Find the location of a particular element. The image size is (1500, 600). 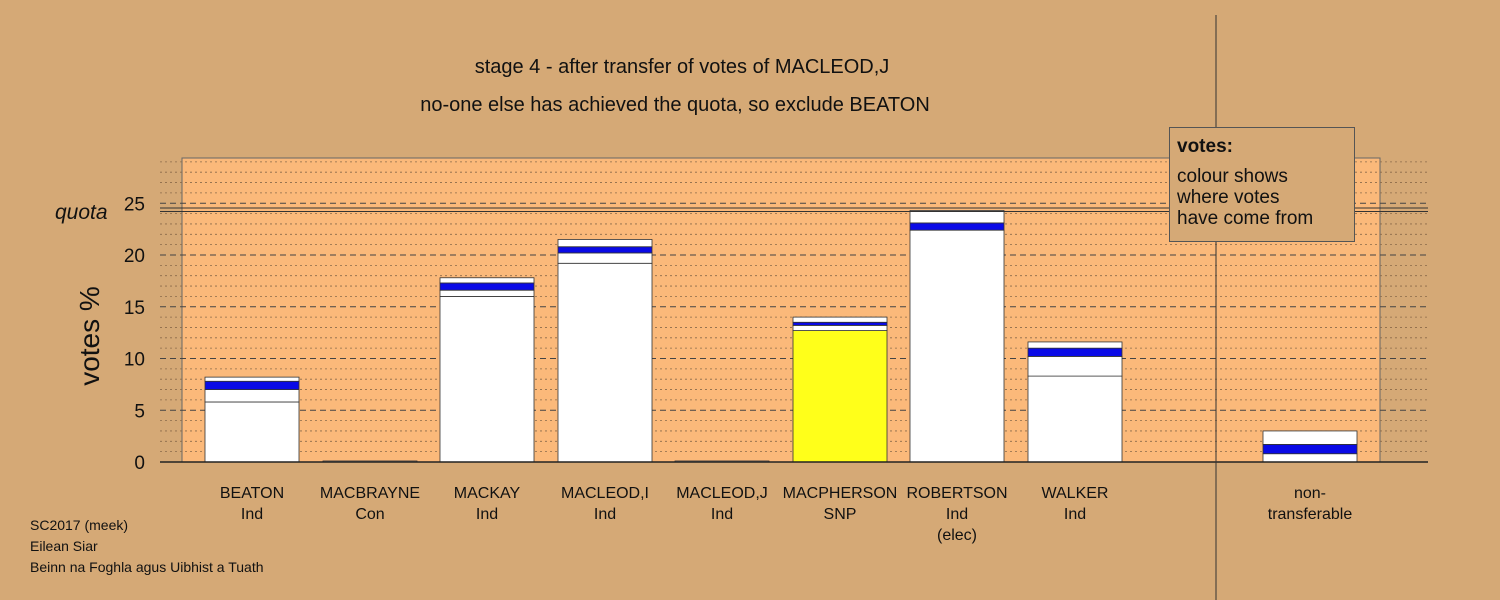

y-tick-label: 20 is located at coordinates (134, 256).